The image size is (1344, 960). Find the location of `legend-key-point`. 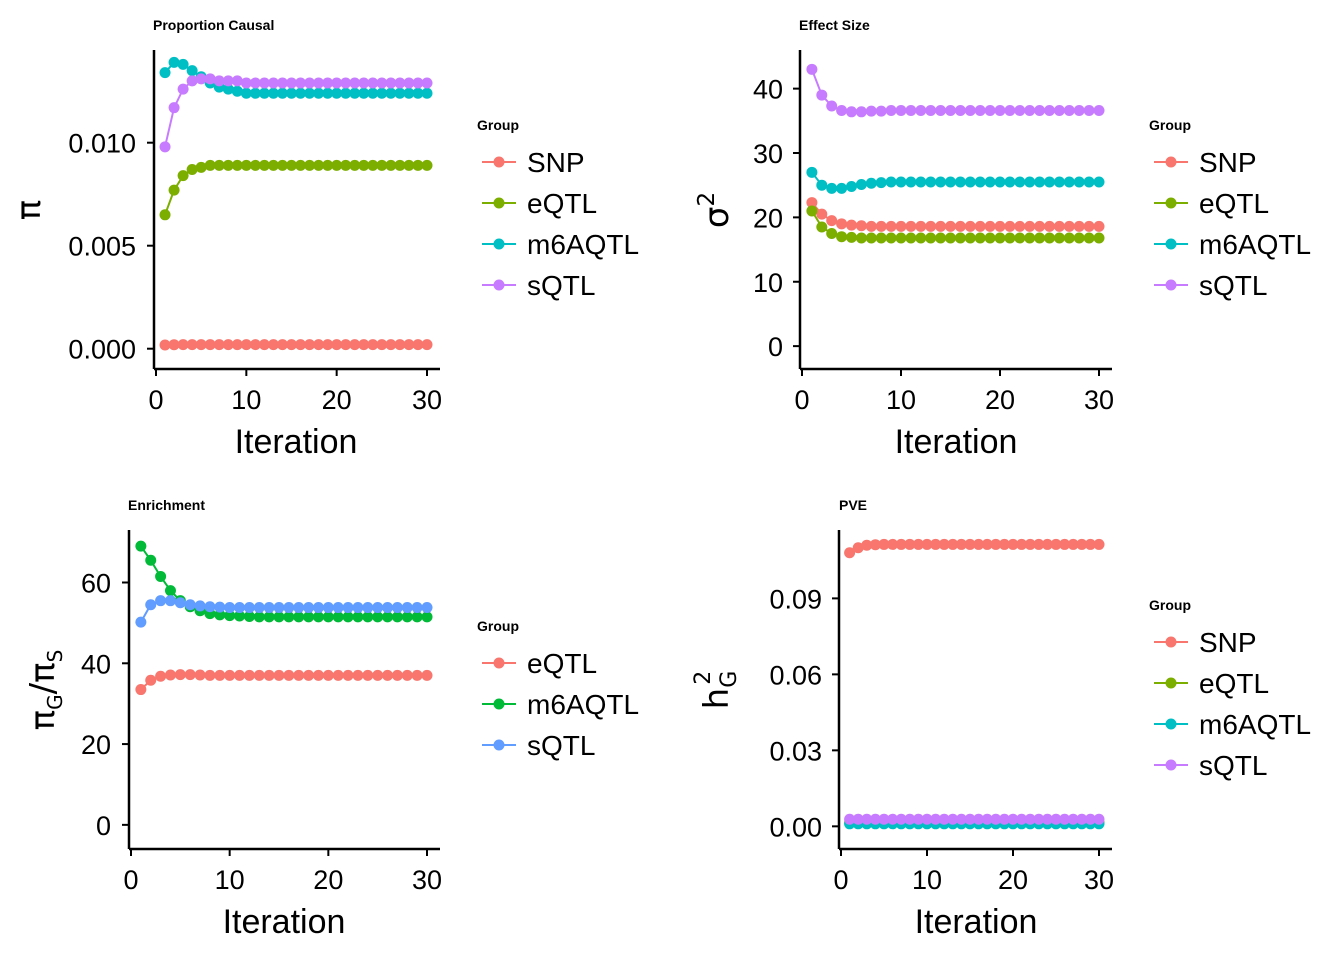

legend-key-point is located at coordinates (499, 162).